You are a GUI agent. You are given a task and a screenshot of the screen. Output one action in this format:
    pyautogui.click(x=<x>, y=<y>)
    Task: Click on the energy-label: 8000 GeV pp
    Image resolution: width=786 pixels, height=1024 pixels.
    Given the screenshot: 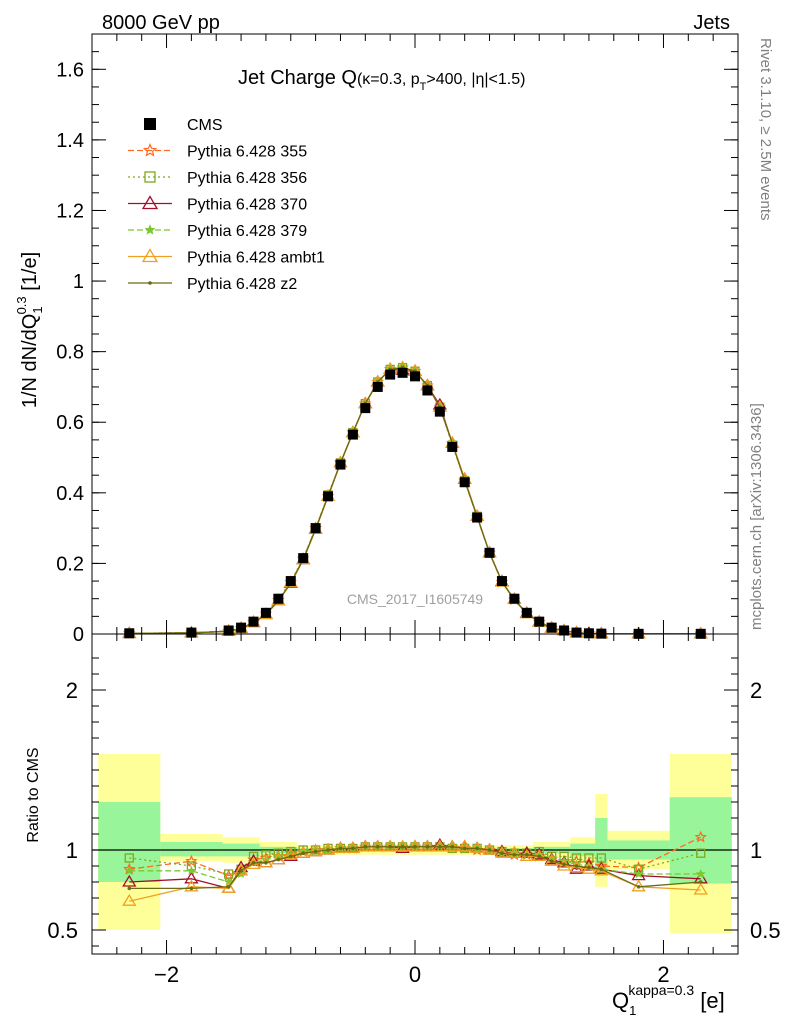 What is the action you would take?
    pyautogui.click(x=161, y=23)
    